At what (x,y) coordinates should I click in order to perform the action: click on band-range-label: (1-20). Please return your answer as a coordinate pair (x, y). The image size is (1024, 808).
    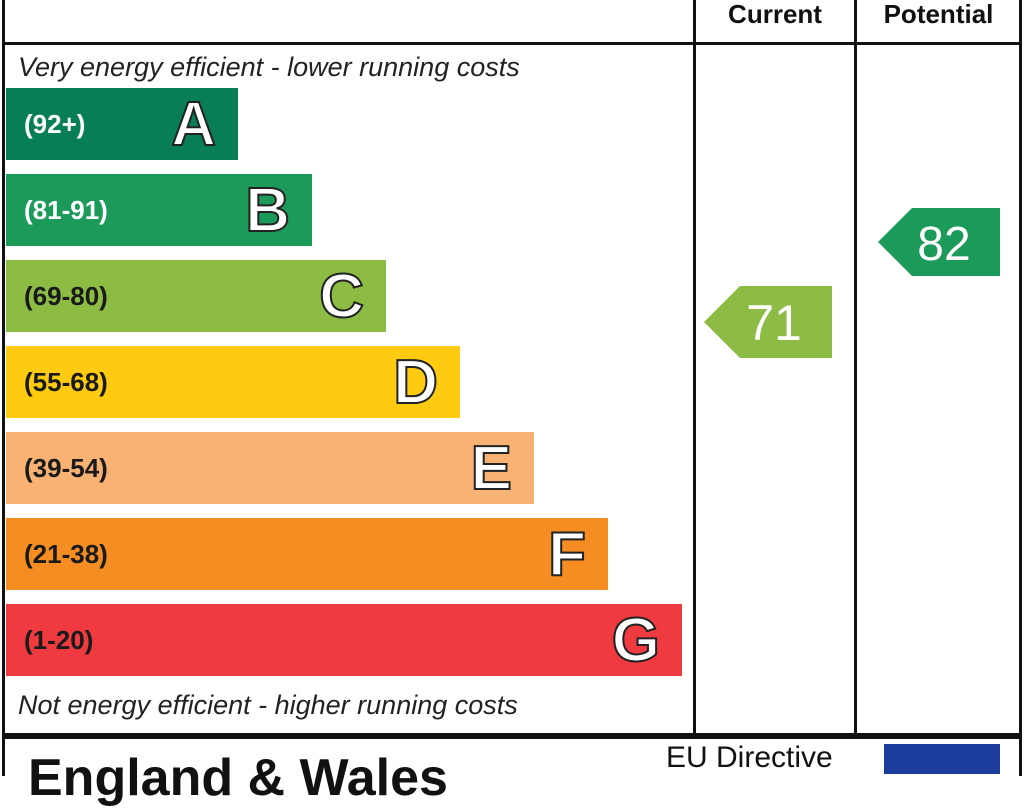
    Looking at the image, I should click on (59, 640).